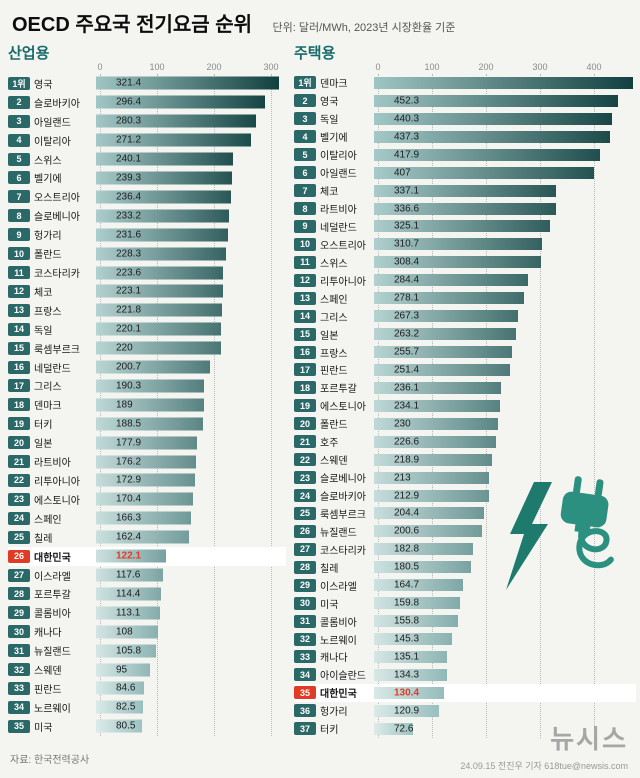 The image size is (640, 778). I want to click on bar-cell: 130.4, so click(505, 693).